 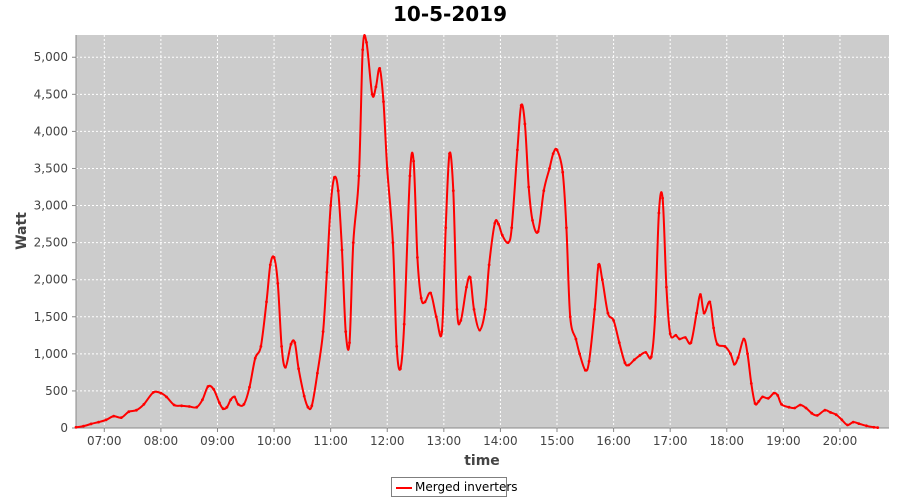 I want to click on y-tick-label: 0, so click(x=64, y=428).